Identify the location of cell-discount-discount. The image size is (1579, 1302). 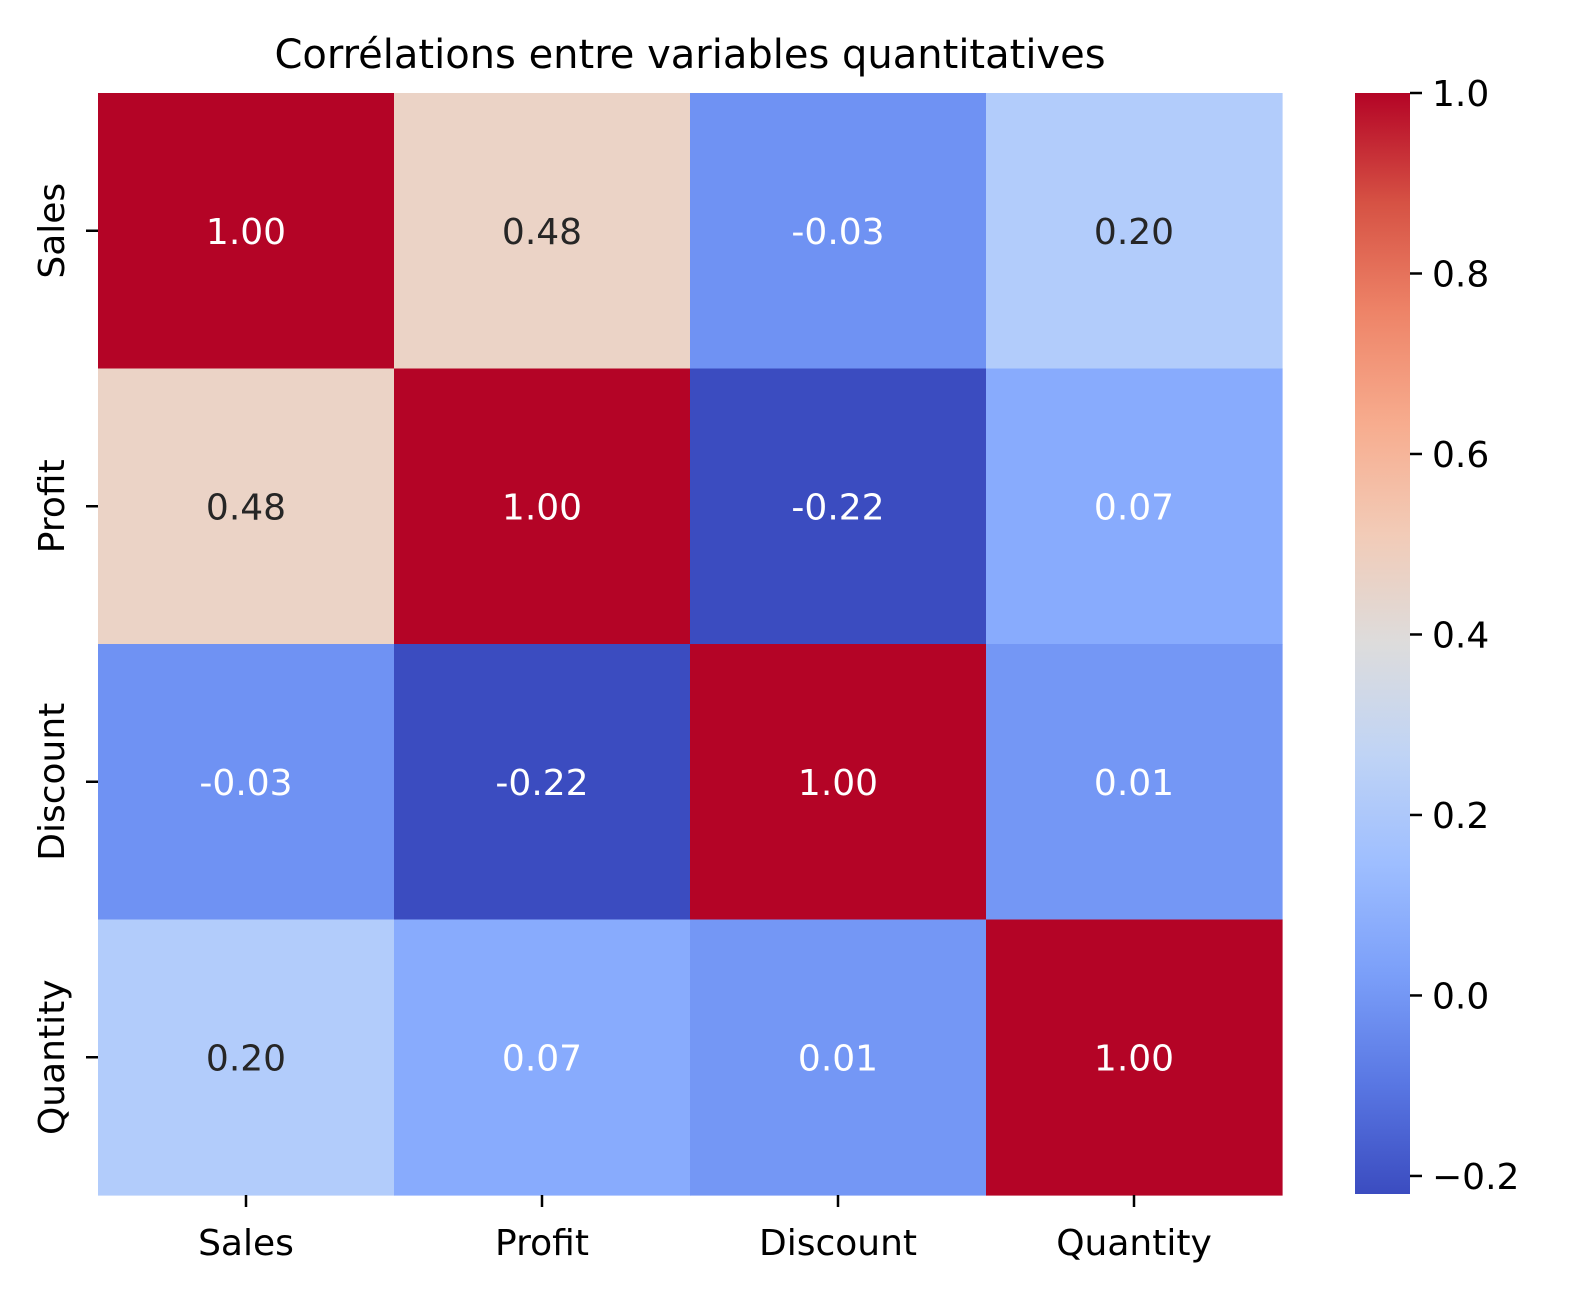
(838, 782).